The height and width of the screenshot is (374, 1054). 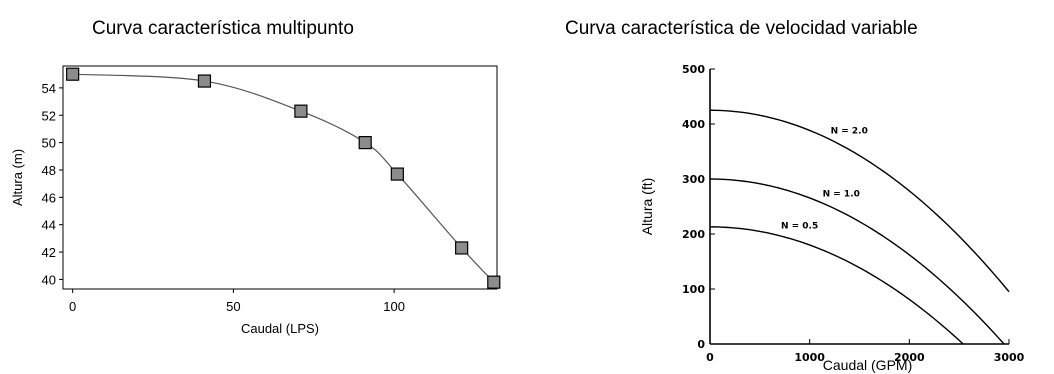 What do you see at coordinates (49, 88) in the screenshot?
I see `y-tick-label: 54` at bounding box center [49, 88].